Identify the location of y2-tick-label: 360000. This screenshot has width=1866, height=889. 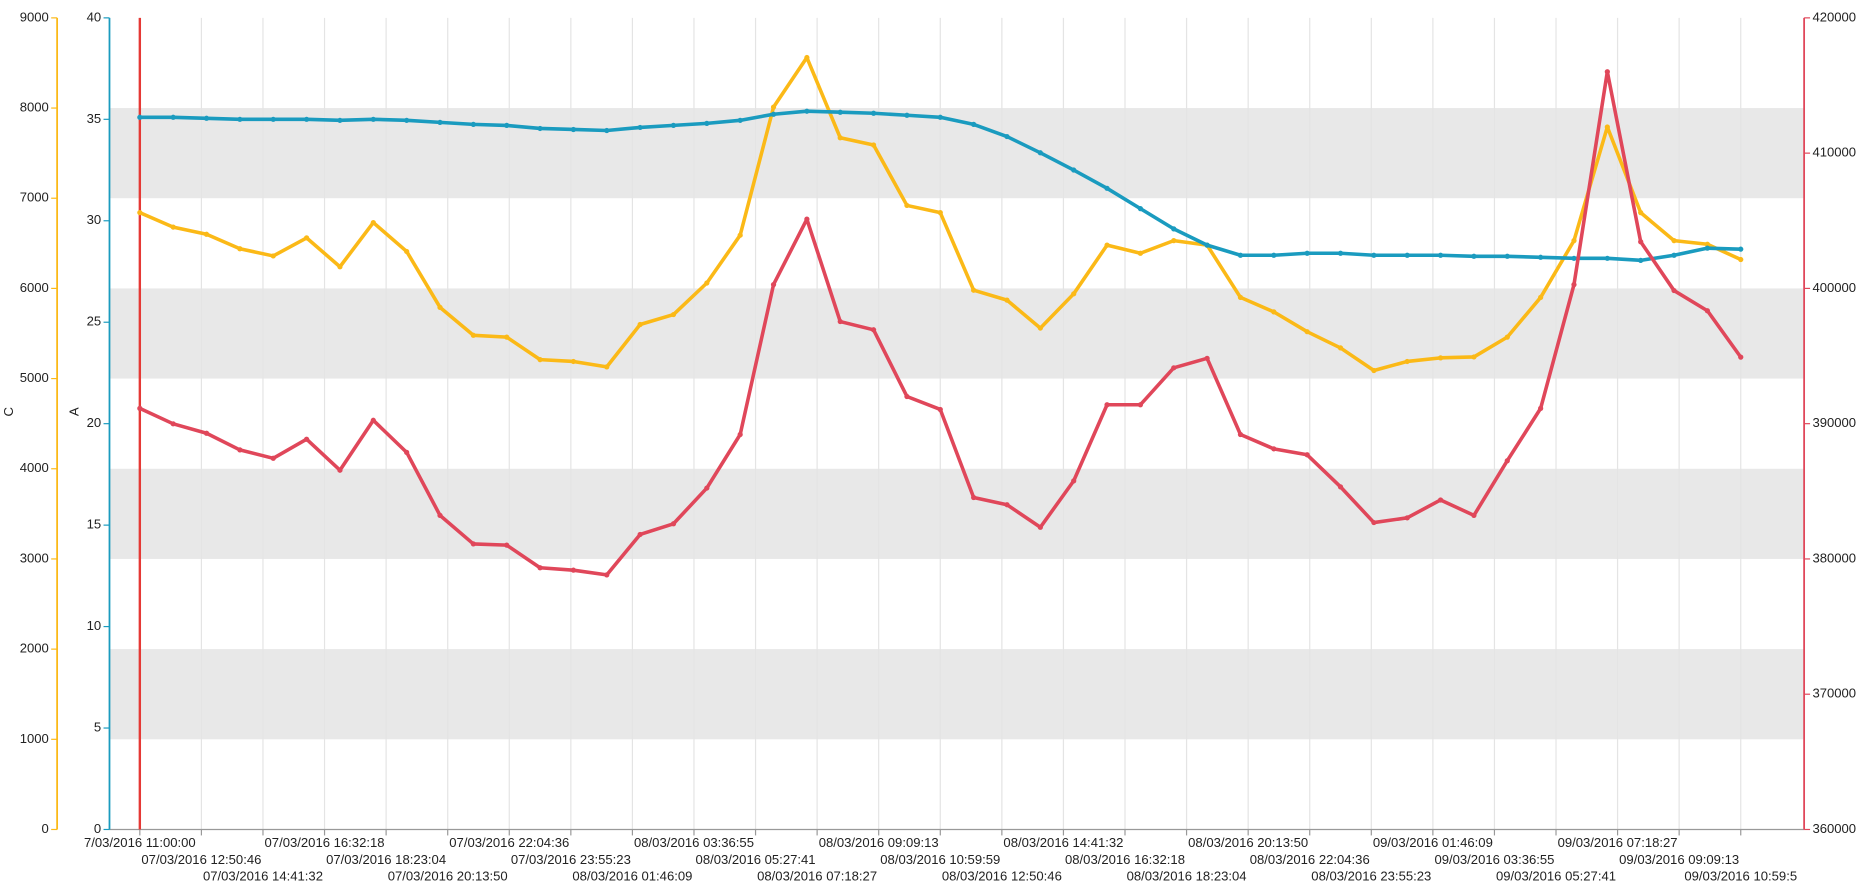
(1834, 828).